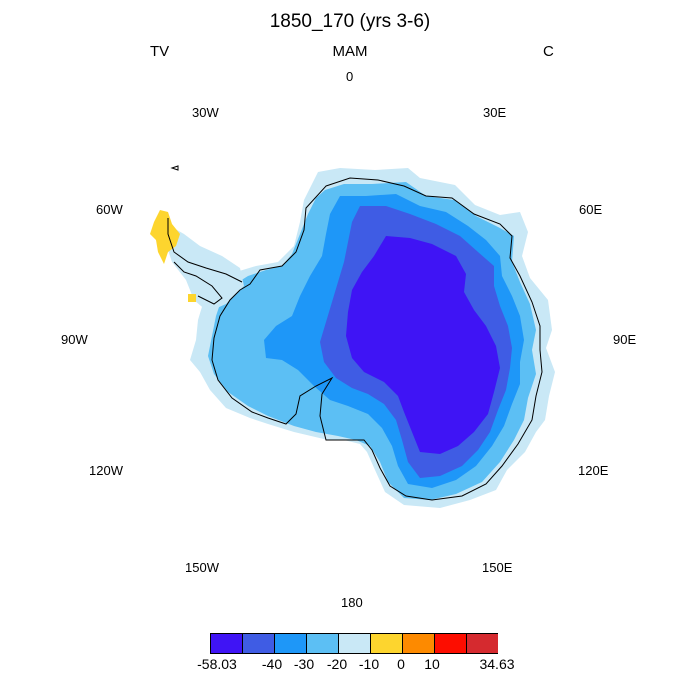 The image size is (700, 700). Describe the element at coordinates (109, 209) in the screenshot. I see `lon-label-60w: 60W` at that location.